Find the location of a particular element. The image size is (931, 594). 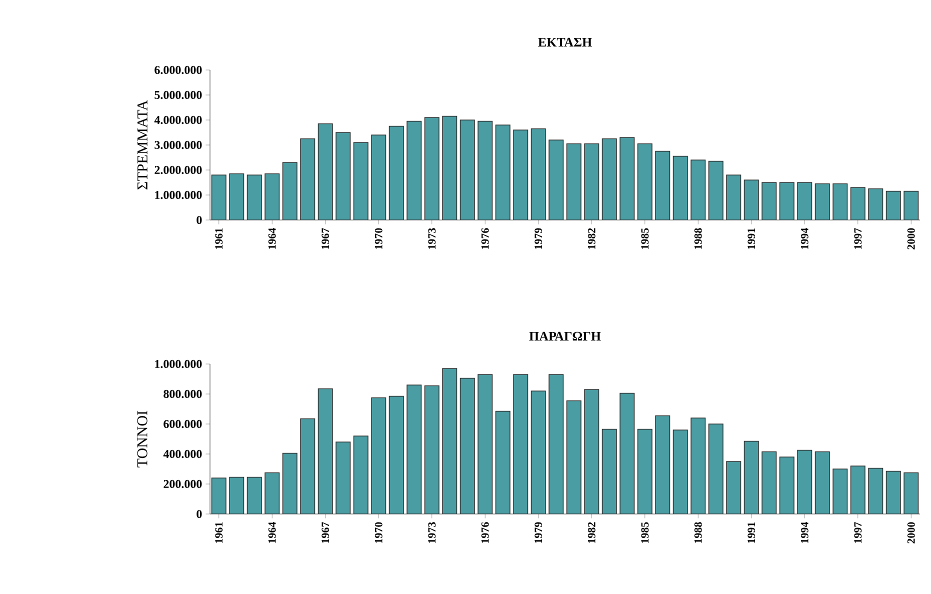

y-tick-label: 5.000.000 is located at coordinates (178, 95).